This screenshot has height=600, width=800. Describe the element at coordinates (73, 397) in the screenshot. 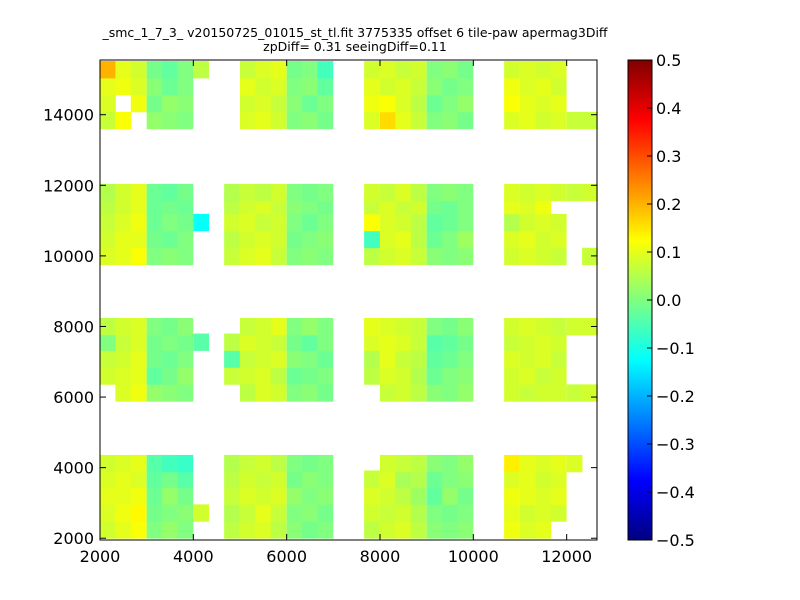

I see `y-tick-label: 6000` at that location.